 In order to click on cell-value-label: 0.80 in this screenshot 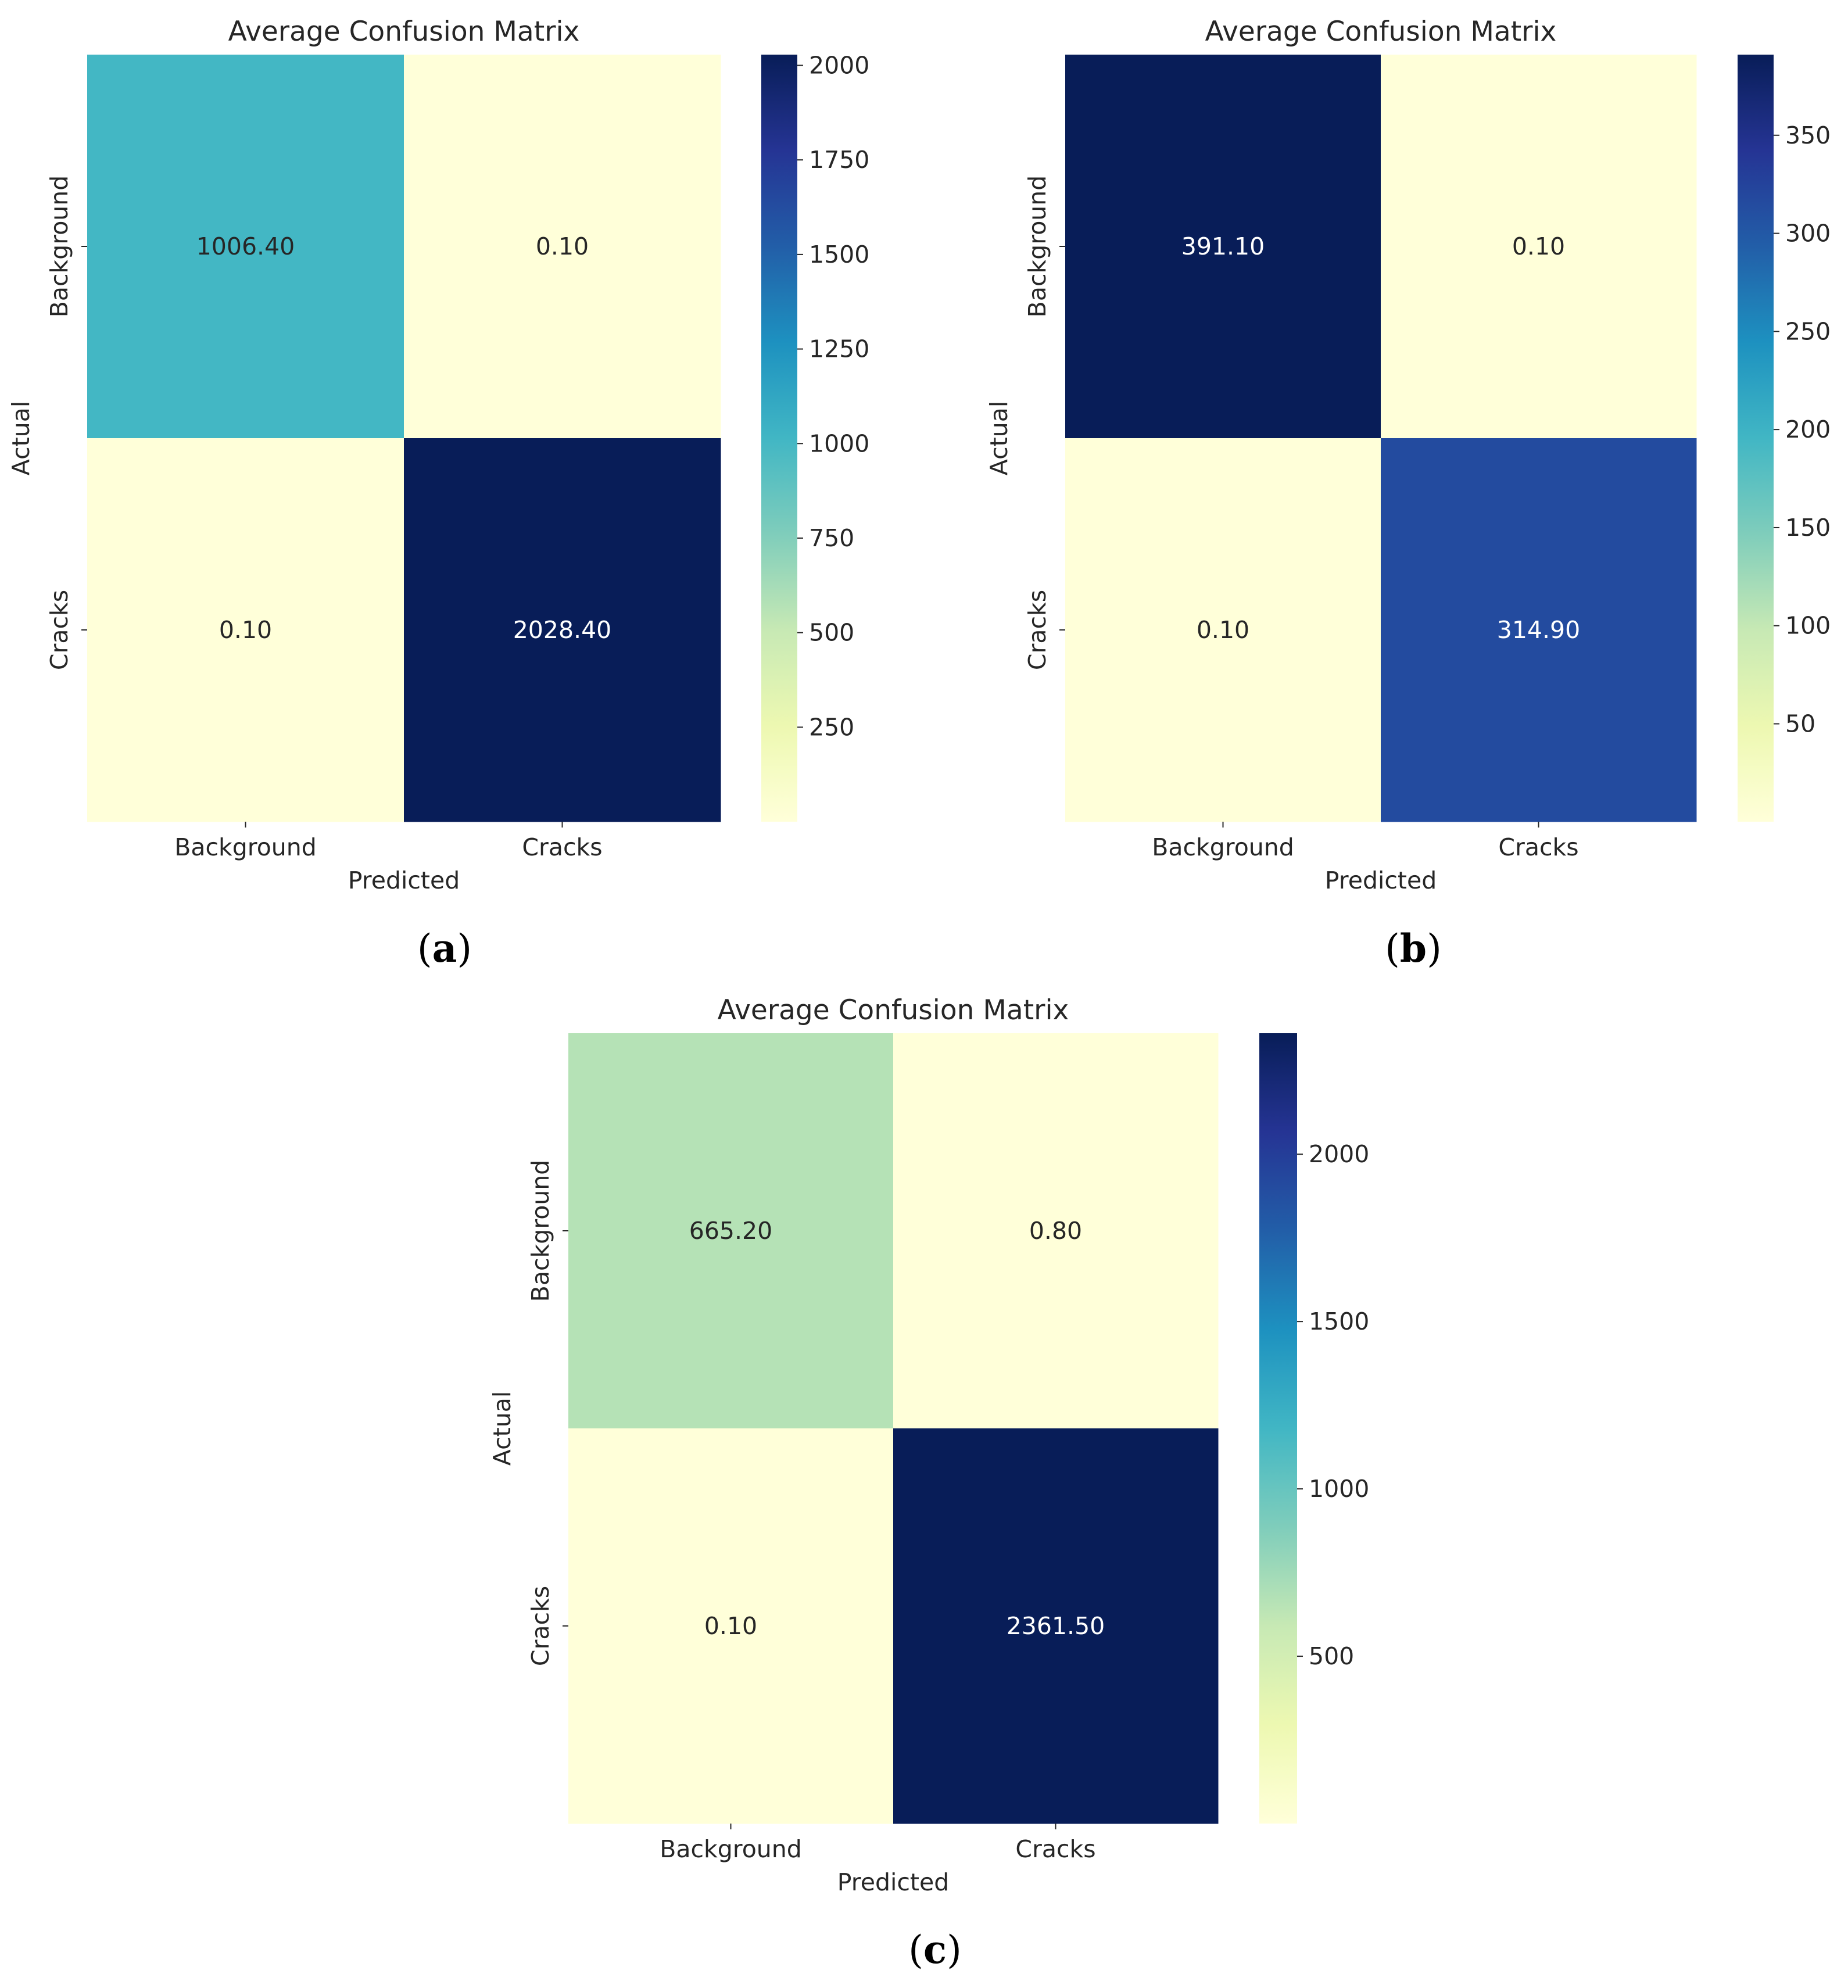, I will do `click(1055, 1231)`.